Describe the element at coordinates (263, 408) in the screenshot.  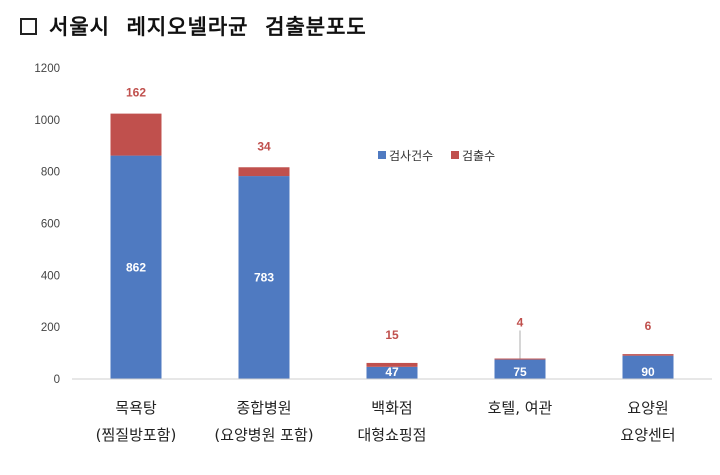
I see `x-category-label: 종합병원` at that location.